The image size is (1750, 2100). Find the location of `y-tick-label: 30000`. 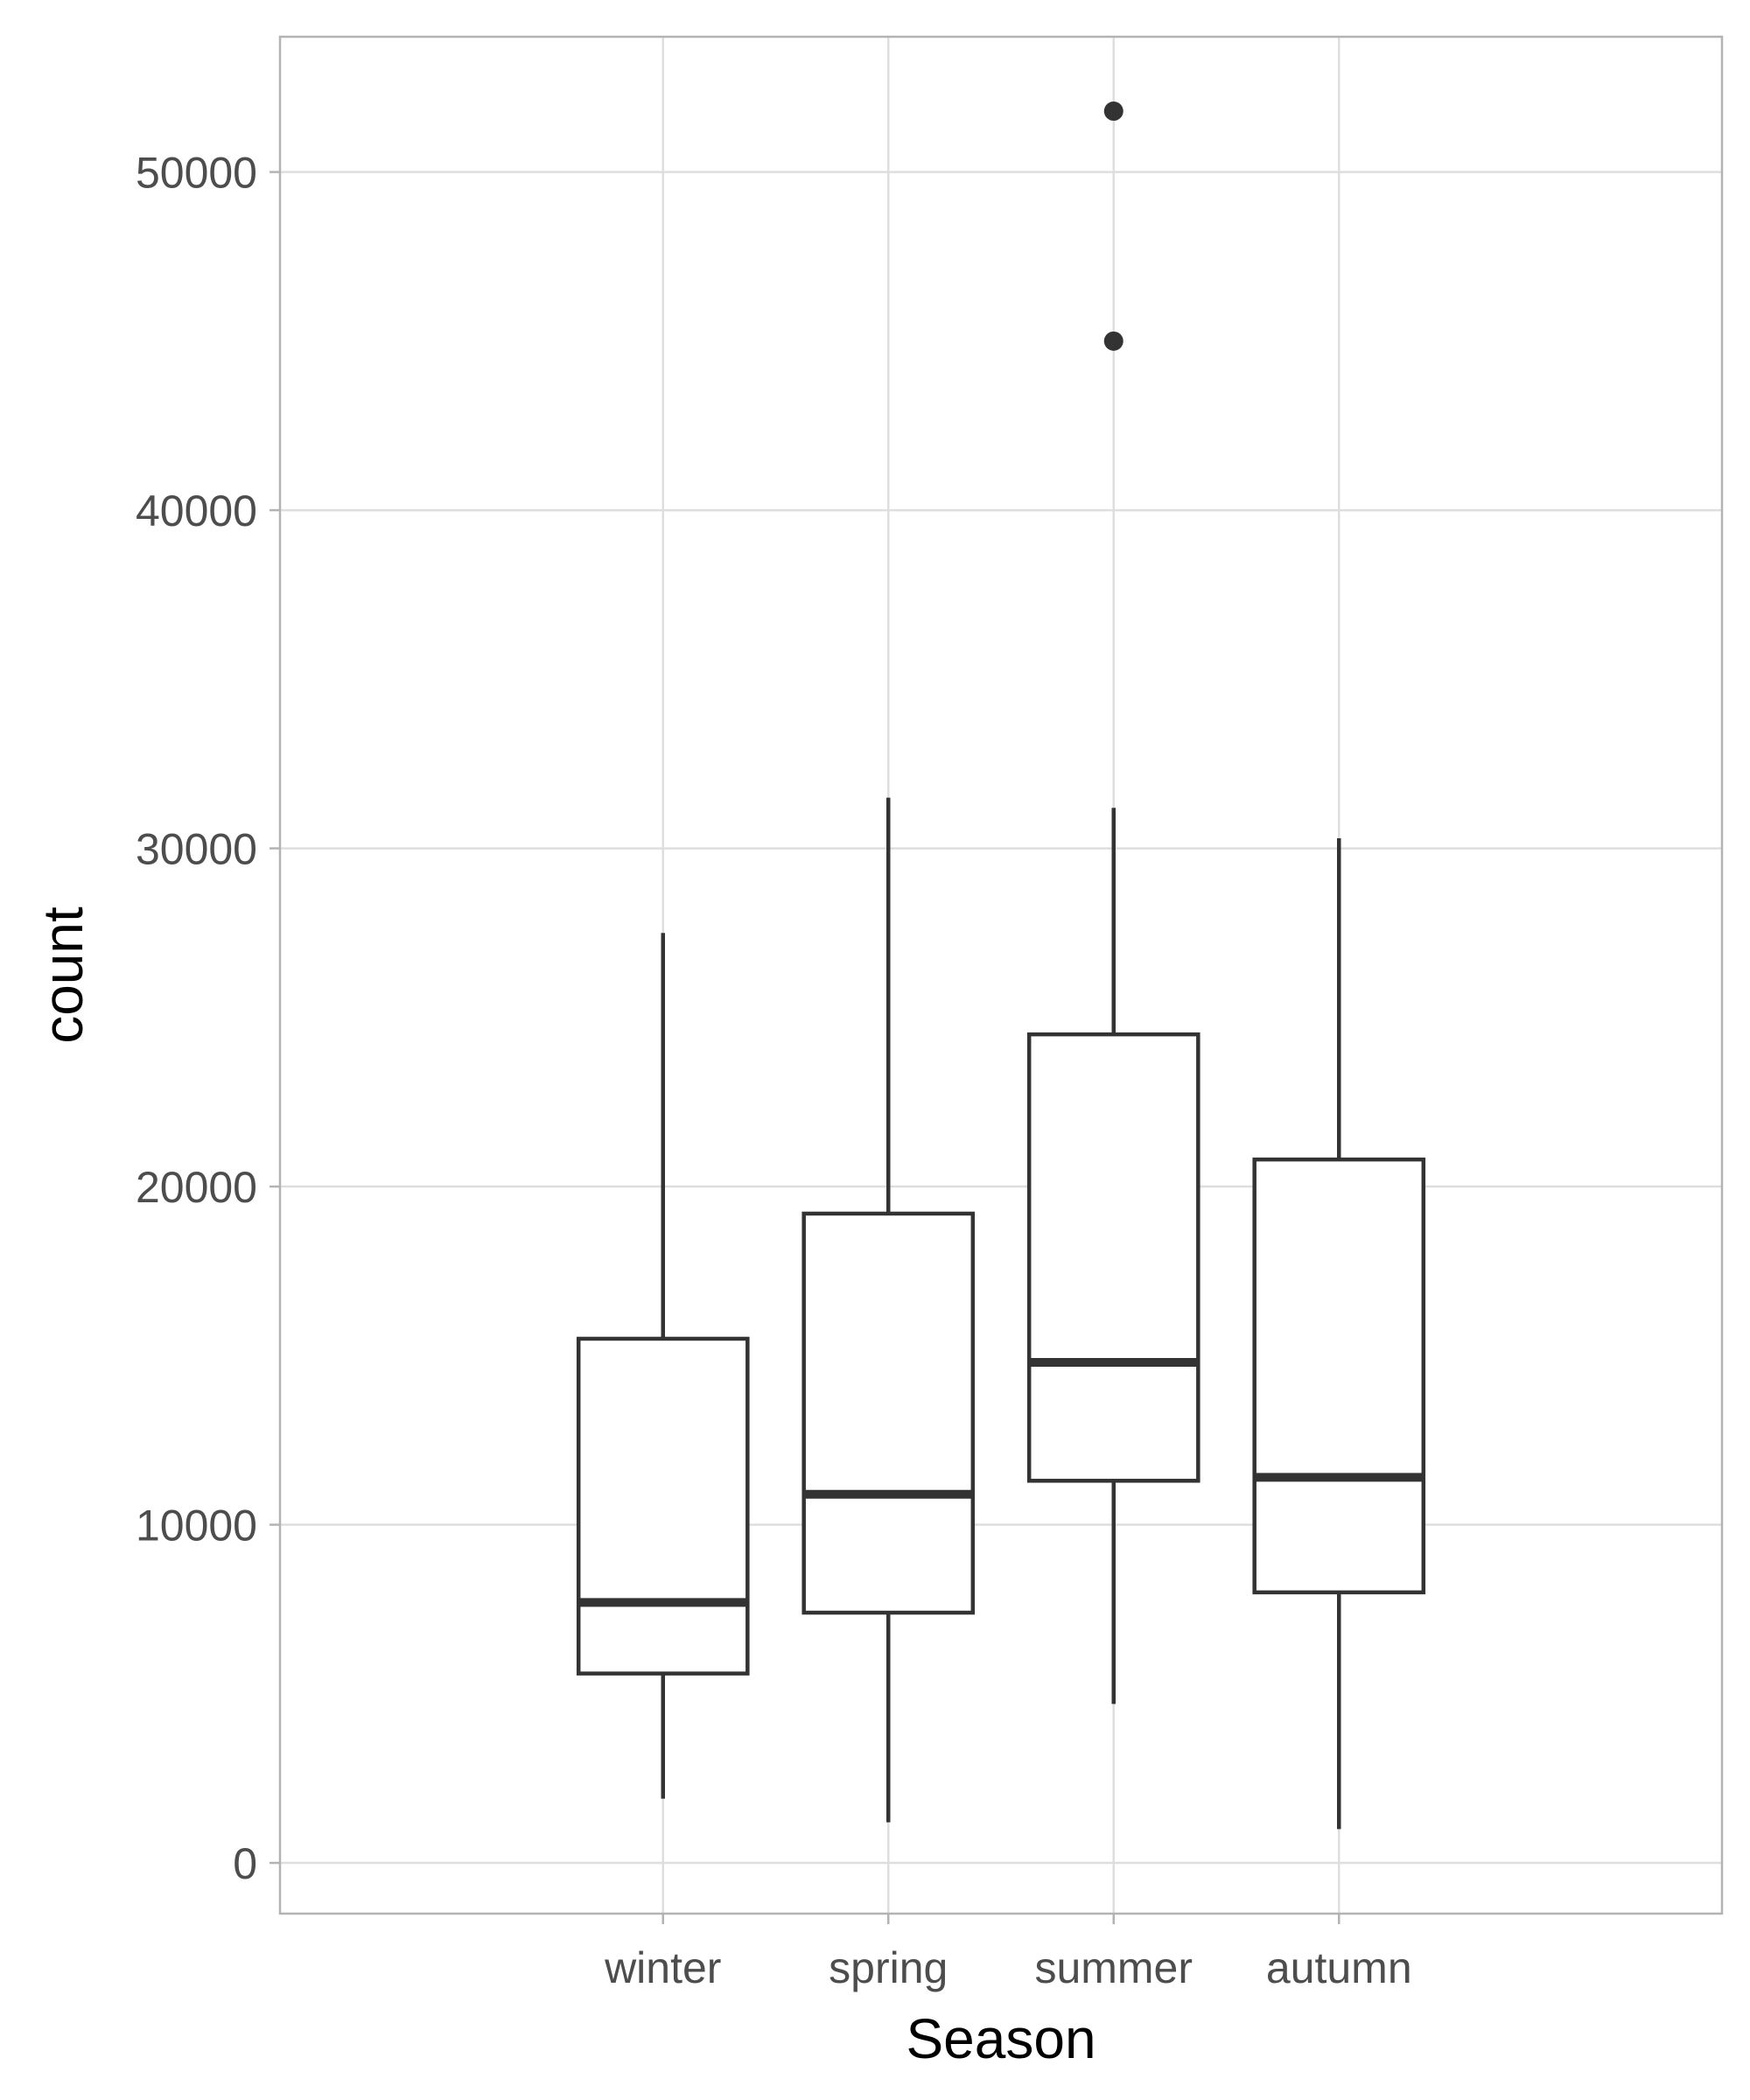

y-tick-label: 30000 is located at coordinates (196, 849).